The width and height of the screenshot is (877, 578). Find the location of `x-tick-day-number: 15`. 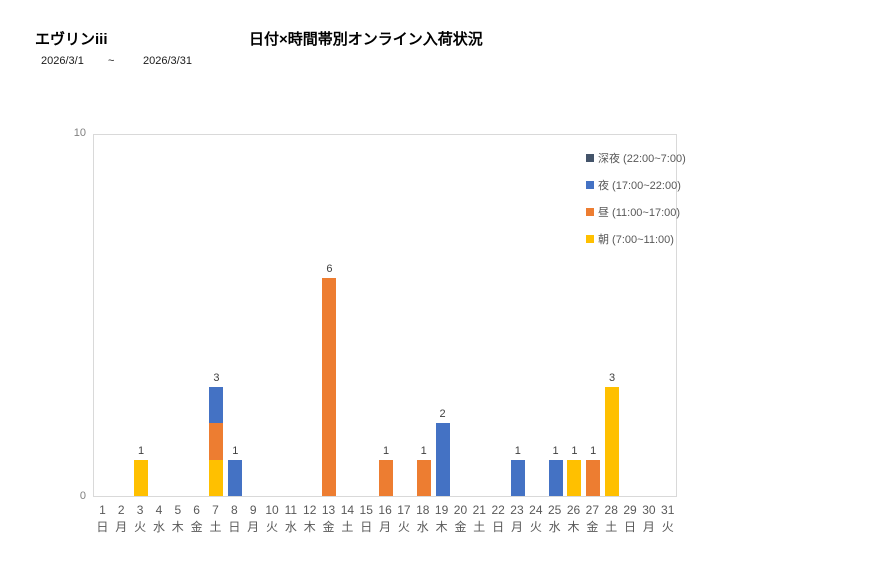

x-tick-day-number: 15 is located at coordinates (366, 510).